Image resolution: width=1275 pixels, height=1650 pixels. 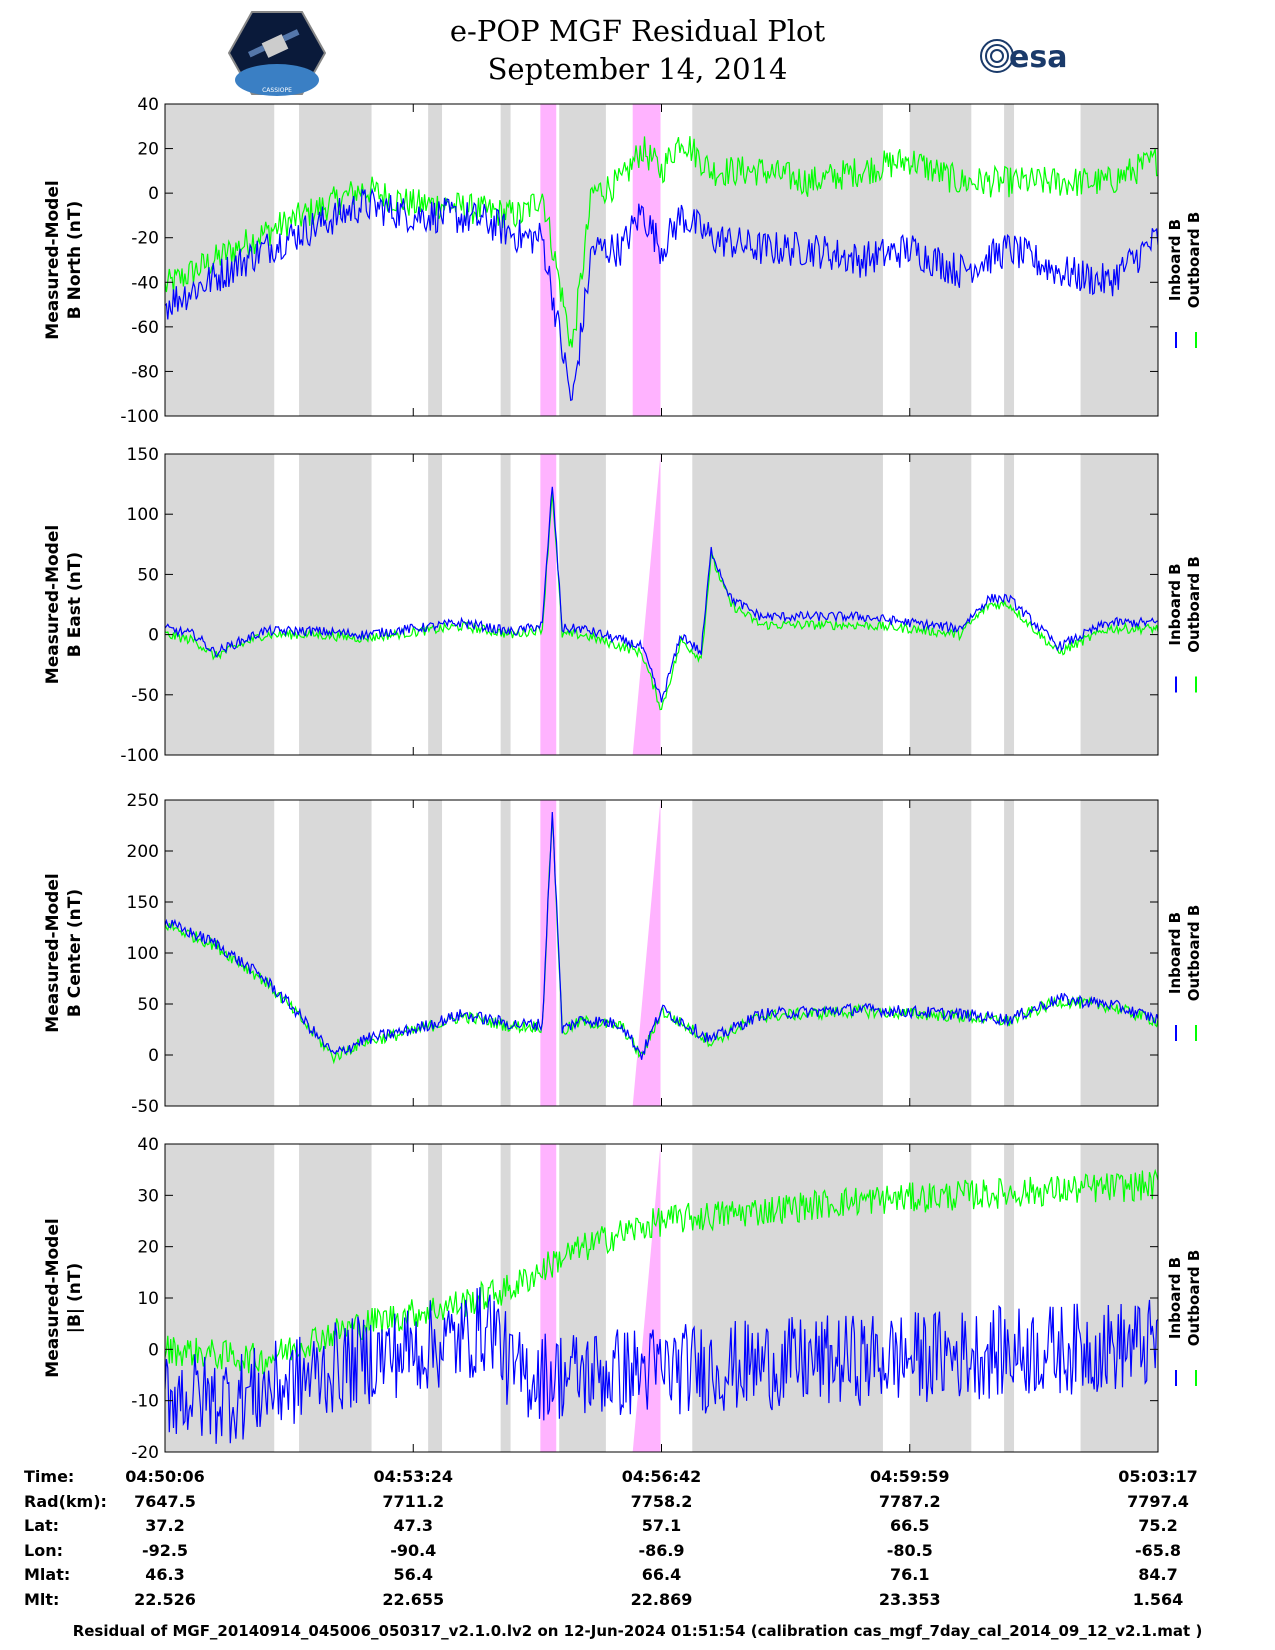 I want to click on table-cell: 04:59:59, so click(x=909, y=1476).